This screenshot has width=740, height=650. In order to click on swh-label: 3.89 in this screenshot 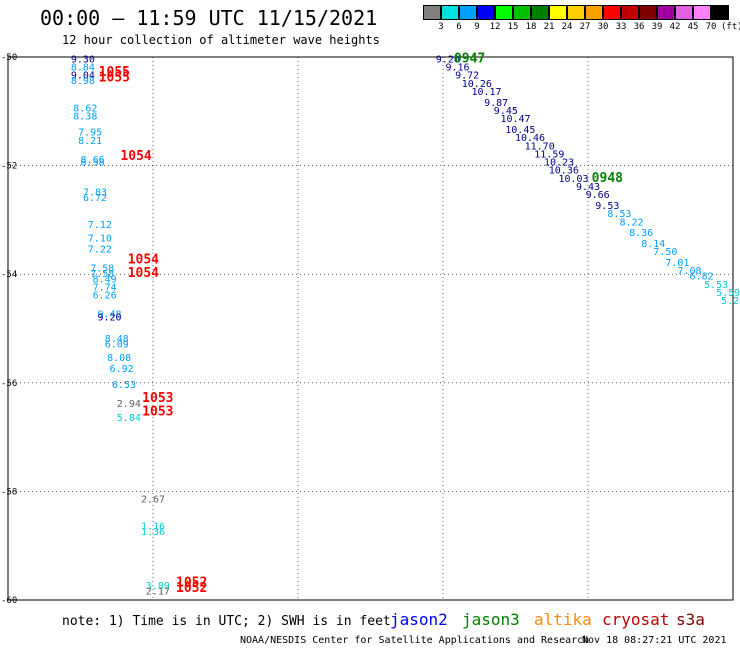, I will do `click(158, 586)`.